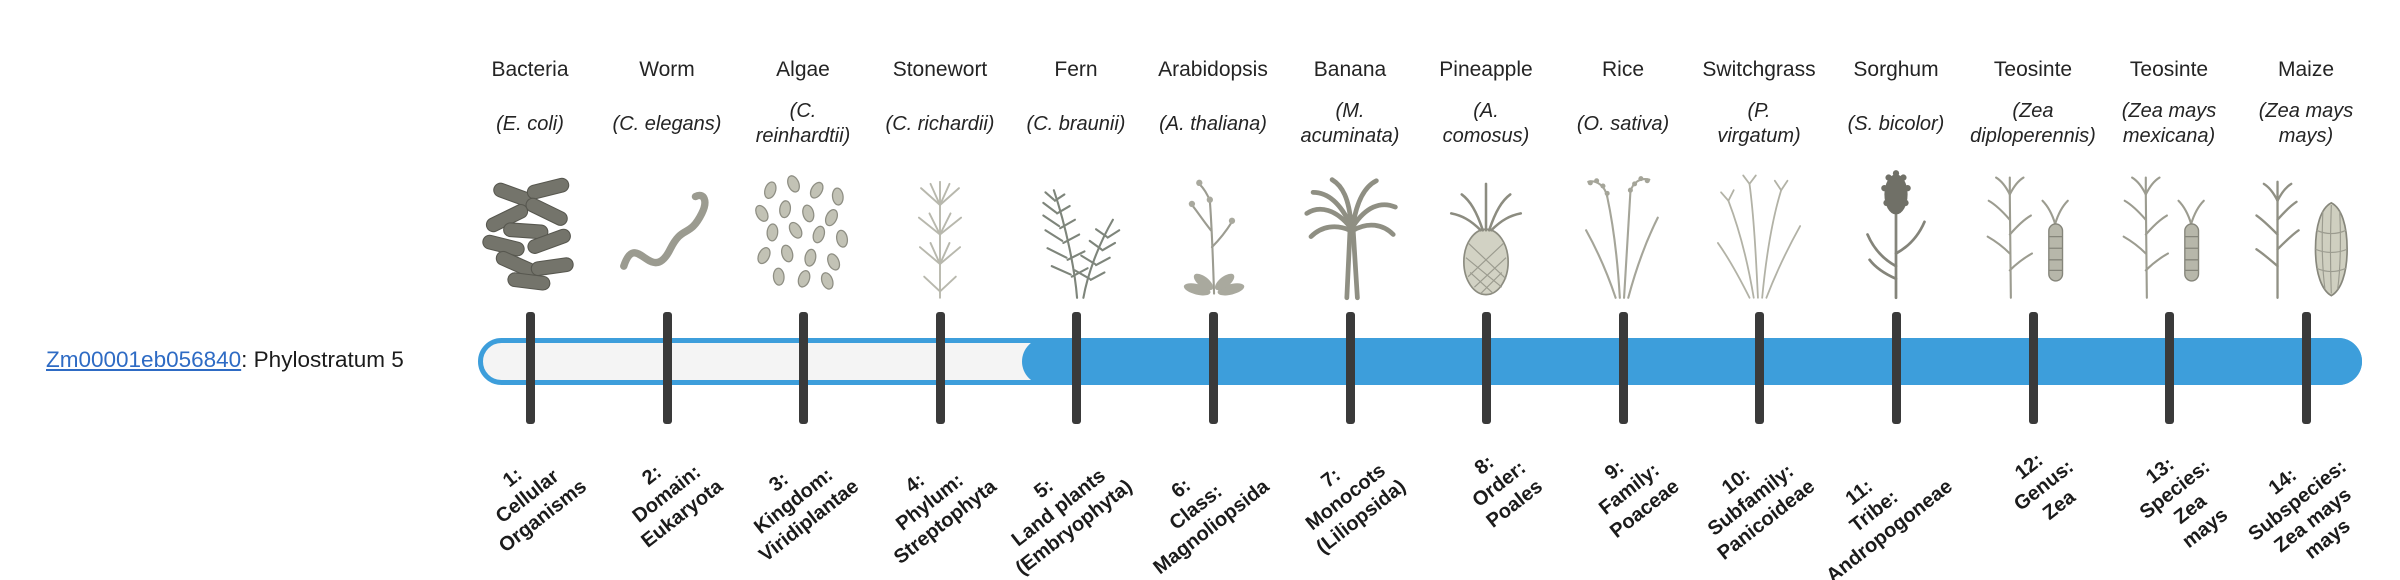 This screenshot has width=2400, height=580. I want to click on organism-common-name: Pineapple, so click(1486, 69).